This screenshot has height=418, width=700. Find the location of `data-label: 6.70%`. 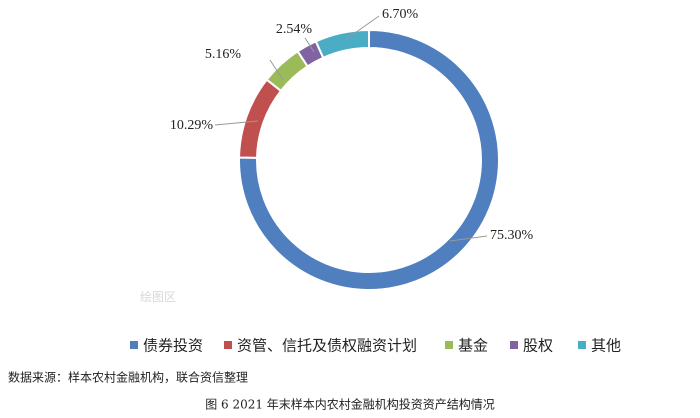

data-label: 6.70% is located at coordinates (400, 14).